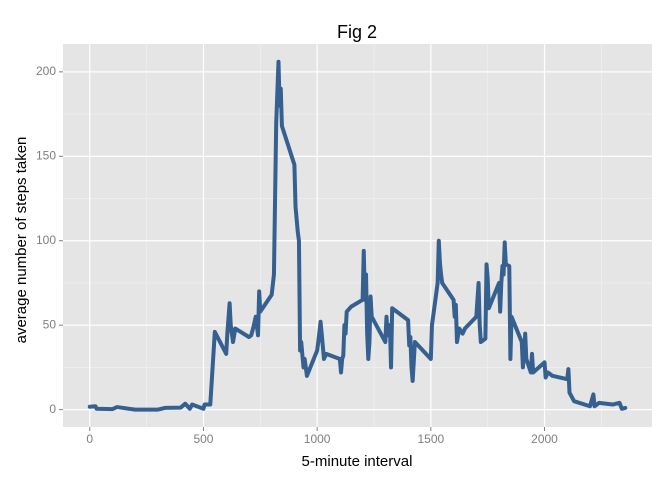 This screenshot has width=672, height=480. What do you see at coordinates (203, 439) in the screenshot?
I see `x-tick-label: 500` at bounding box center [203, 439].